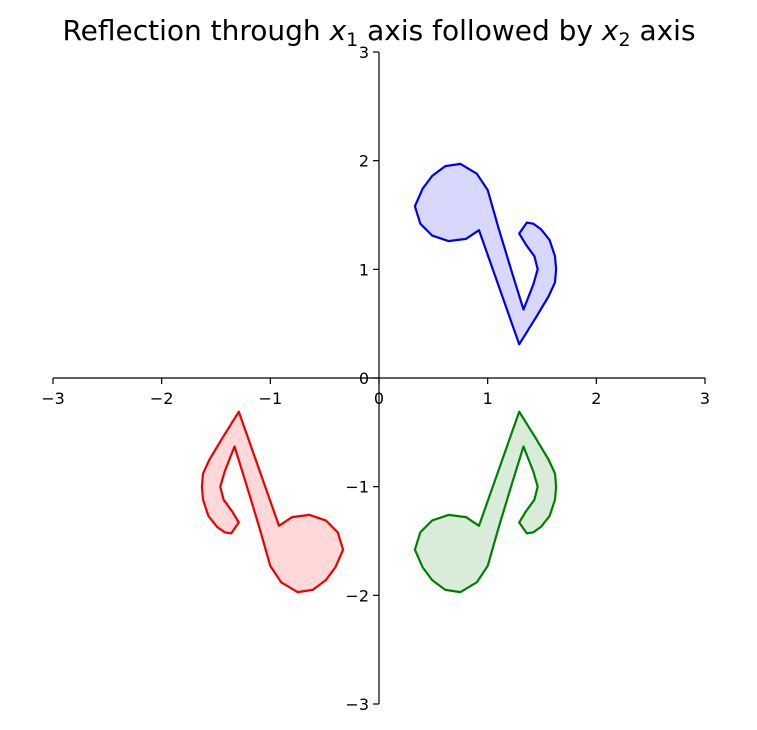 This screenshot has width=757, height=730. What do you see at coordinates (352, 40) in the screenshot?
I see `title-sub1: 1` at bounding box center [352, 40].